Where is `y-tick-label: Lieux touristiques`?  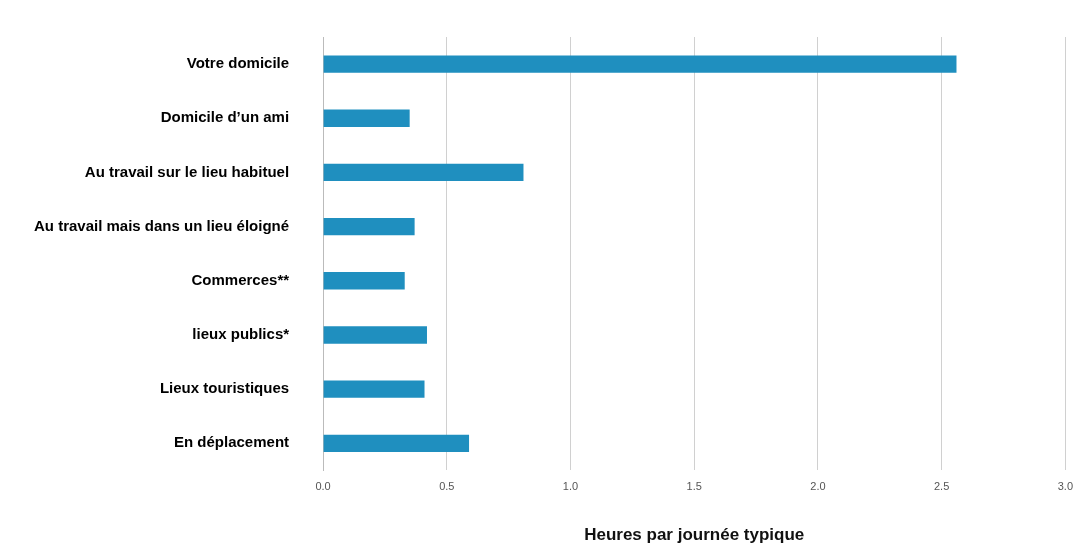
y-tick-label: Lieux touristiques is located at coordinates (224, 388).